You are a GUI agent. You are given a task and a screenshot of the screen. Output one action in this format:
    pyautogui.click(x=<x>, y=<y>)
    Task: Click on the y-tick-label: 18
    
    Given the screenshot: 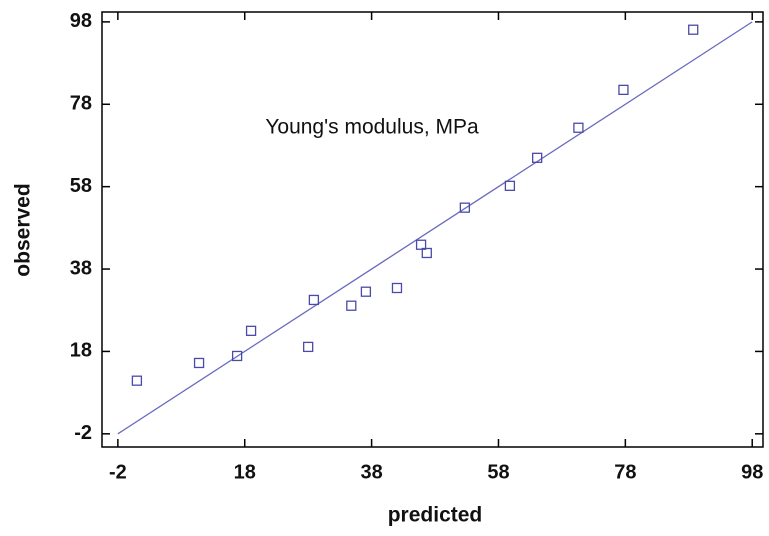 What is the action you would take?
    pyautogui.click(x=81, y=351)
    